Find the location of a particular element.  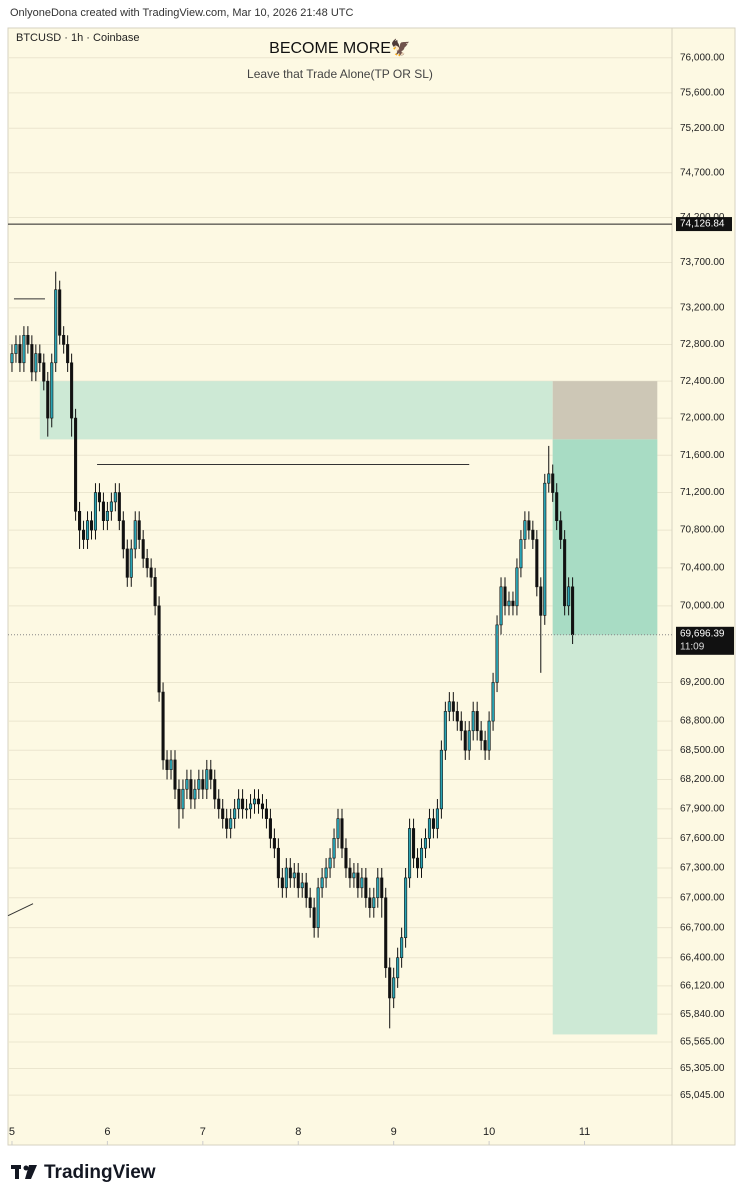

x-tick-label: 7 is located at coordinates (203, 1132).